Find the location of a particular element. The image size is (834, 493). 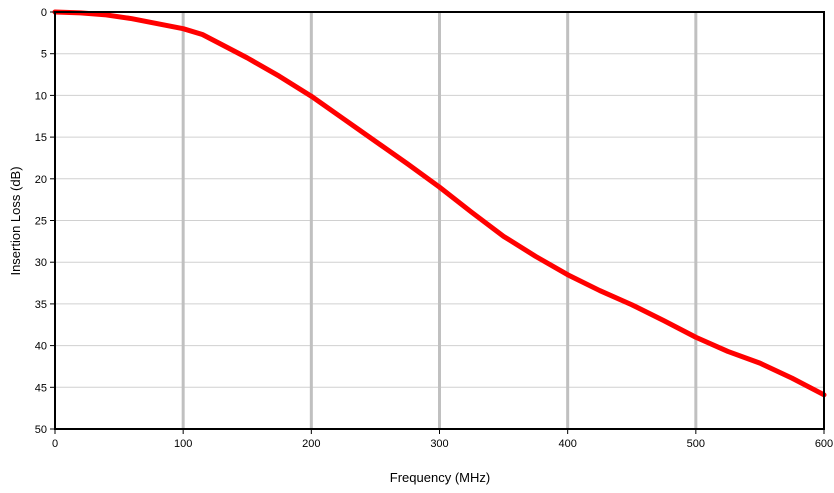

x-tick-label: 600 is located at coordinates (824, 444).